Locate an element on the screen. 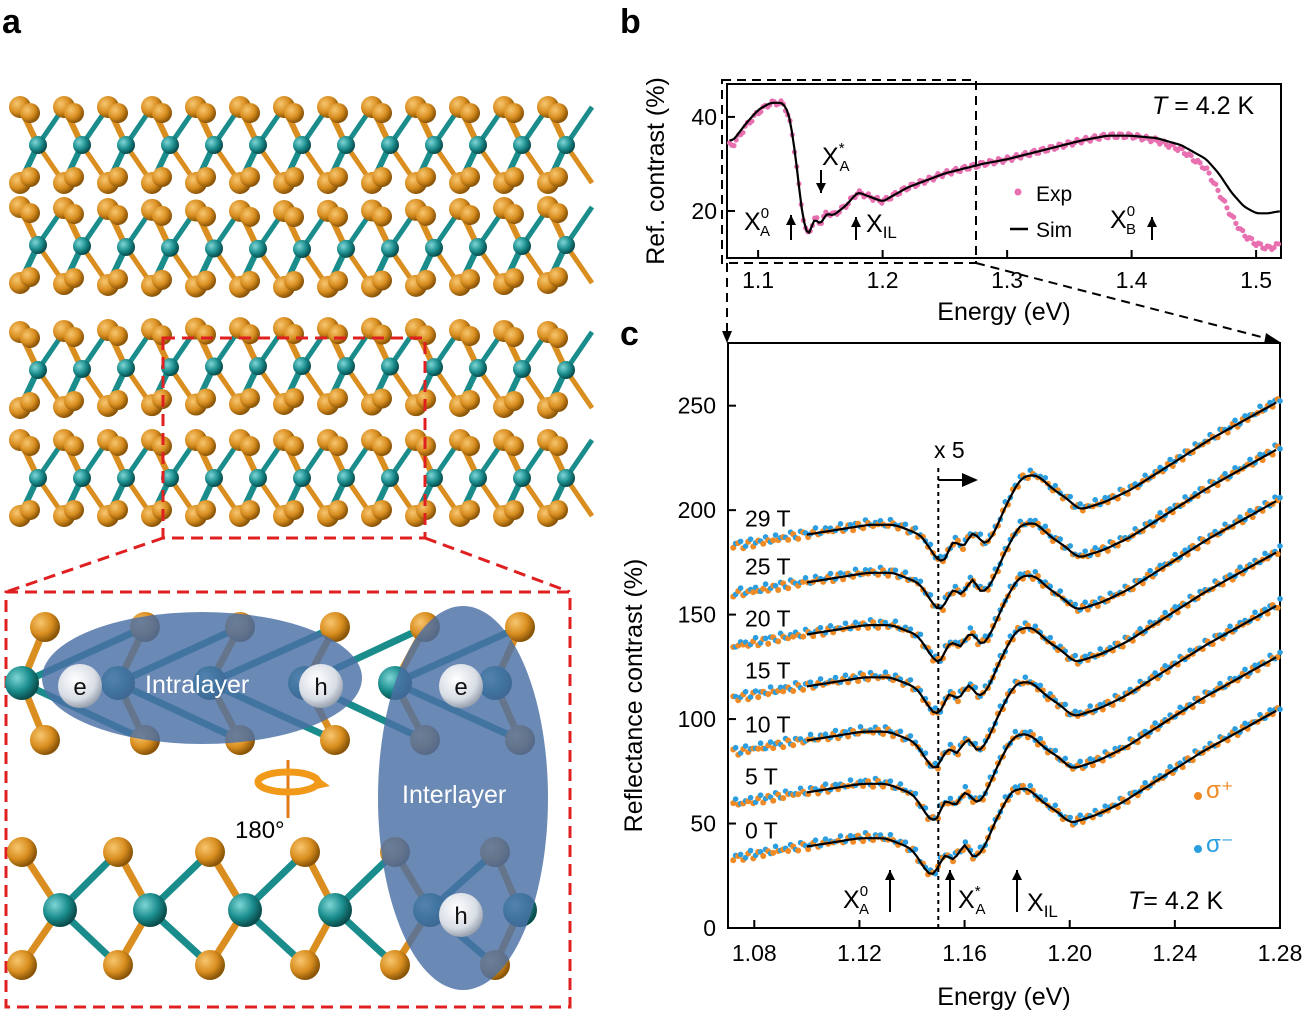  panel-b-ann-xa0: X0 A is located at coordinates (757, 222).